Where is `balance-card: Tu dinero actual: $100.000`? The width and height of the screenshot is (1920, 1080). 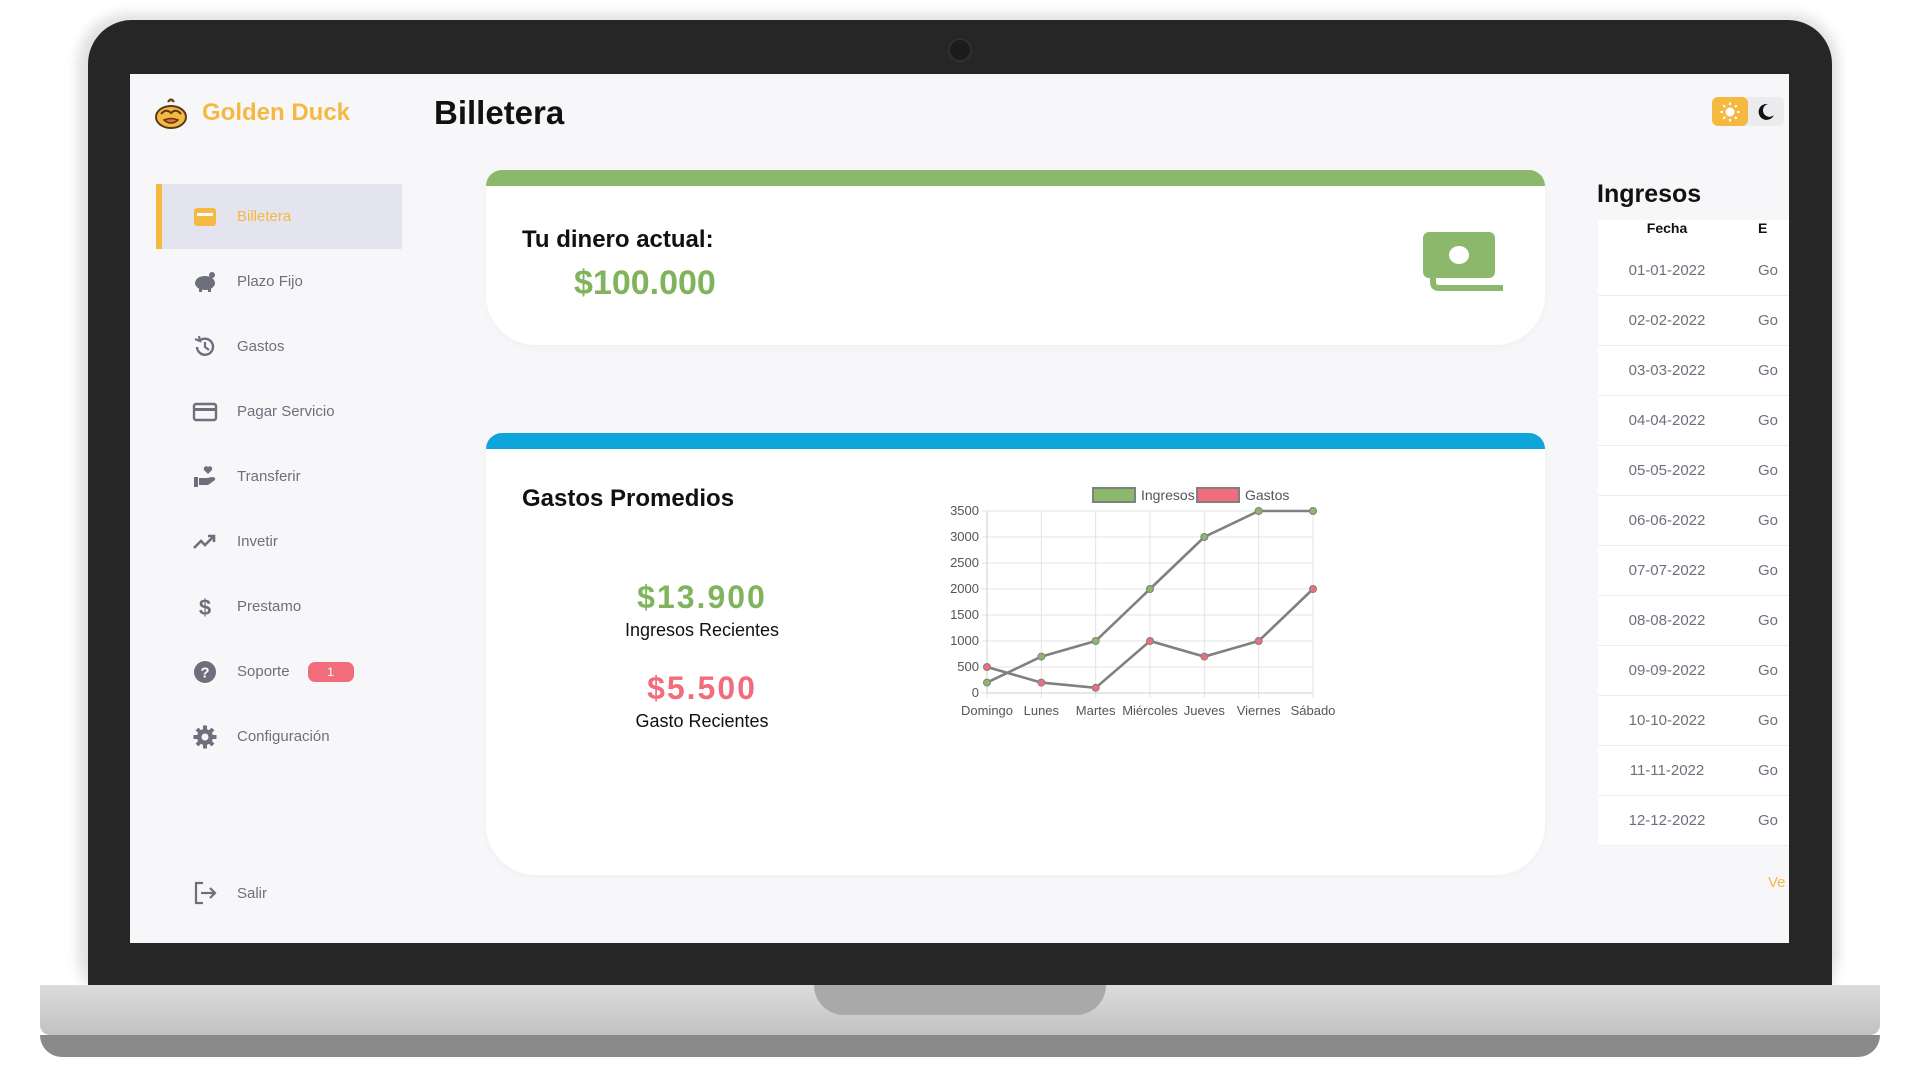 balance-card: Tu dinero actual: $100.000 is located at coordinates (1015, 257).